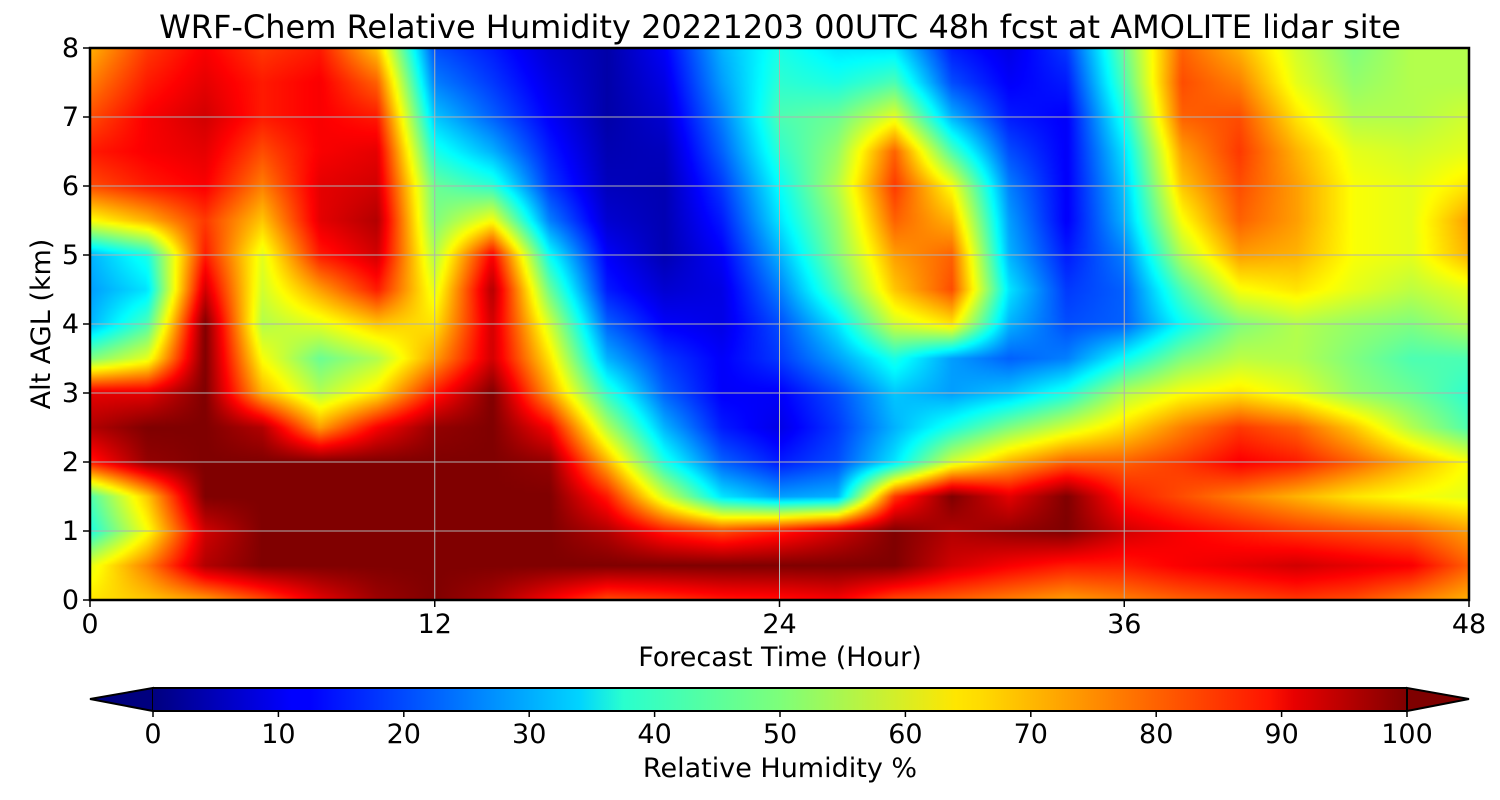 The width and height of the screenshot is (1500, 800). I want to click on colorbar-tick-label: 40, so click(654, 734).